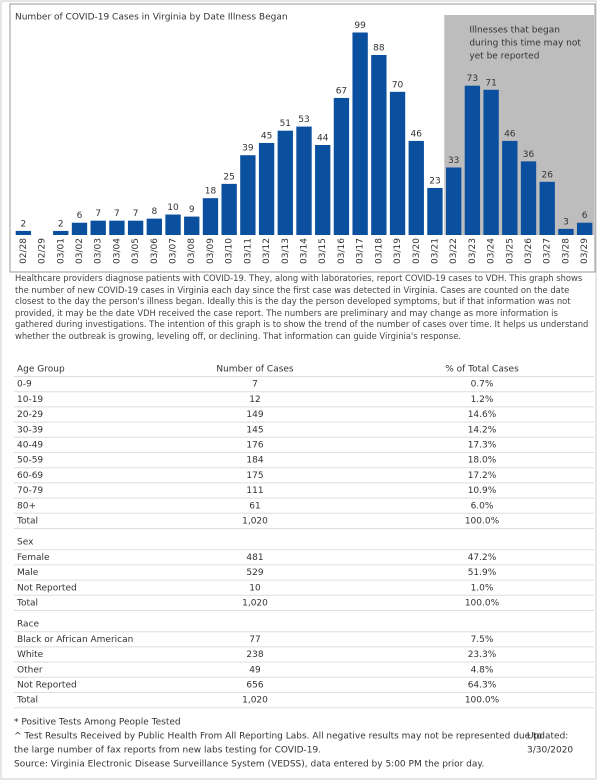 The image size is (597, 780). I want to click on x-tick-label: 03/09, so click(211, 251).